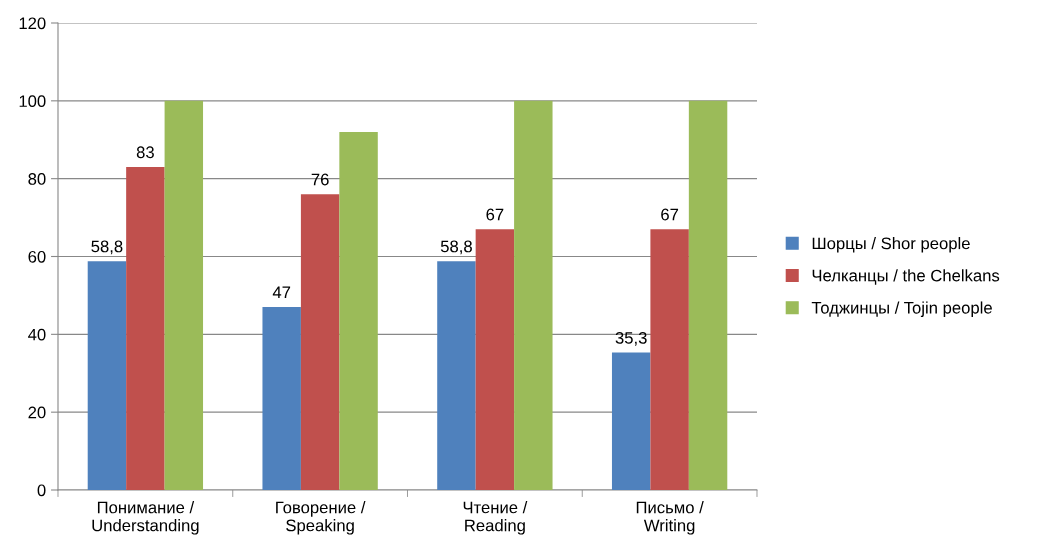  I want to click on y-tick-label: 60, so click(37, 256).